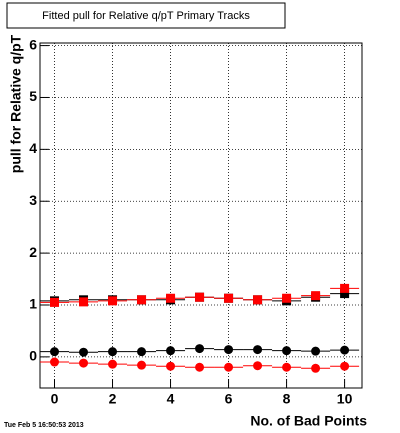  I want to click on x-tick-label: 2, so click(113, 399).